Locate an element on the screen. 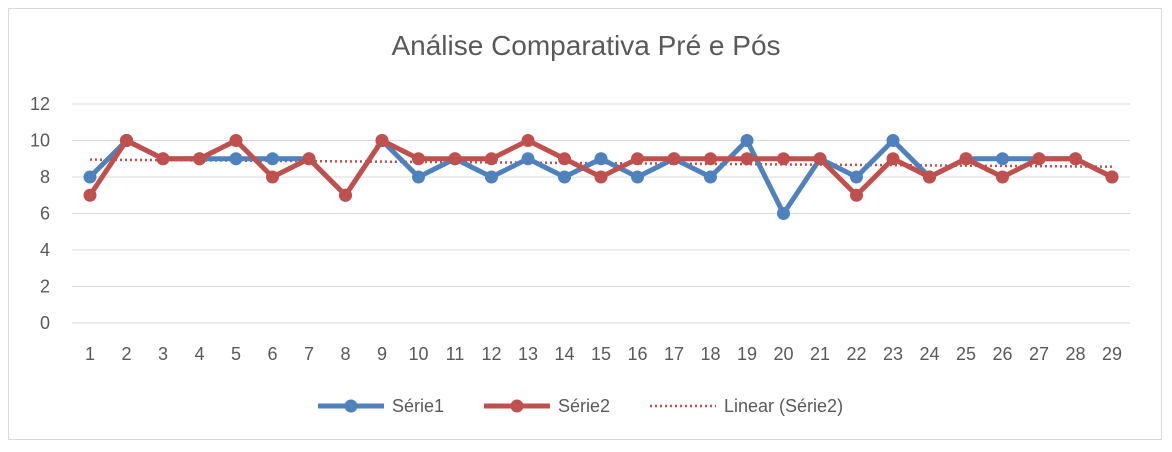 This screenshot has height=452, width=1172. legend-label: Série1 is located at coordinates (418, 406).